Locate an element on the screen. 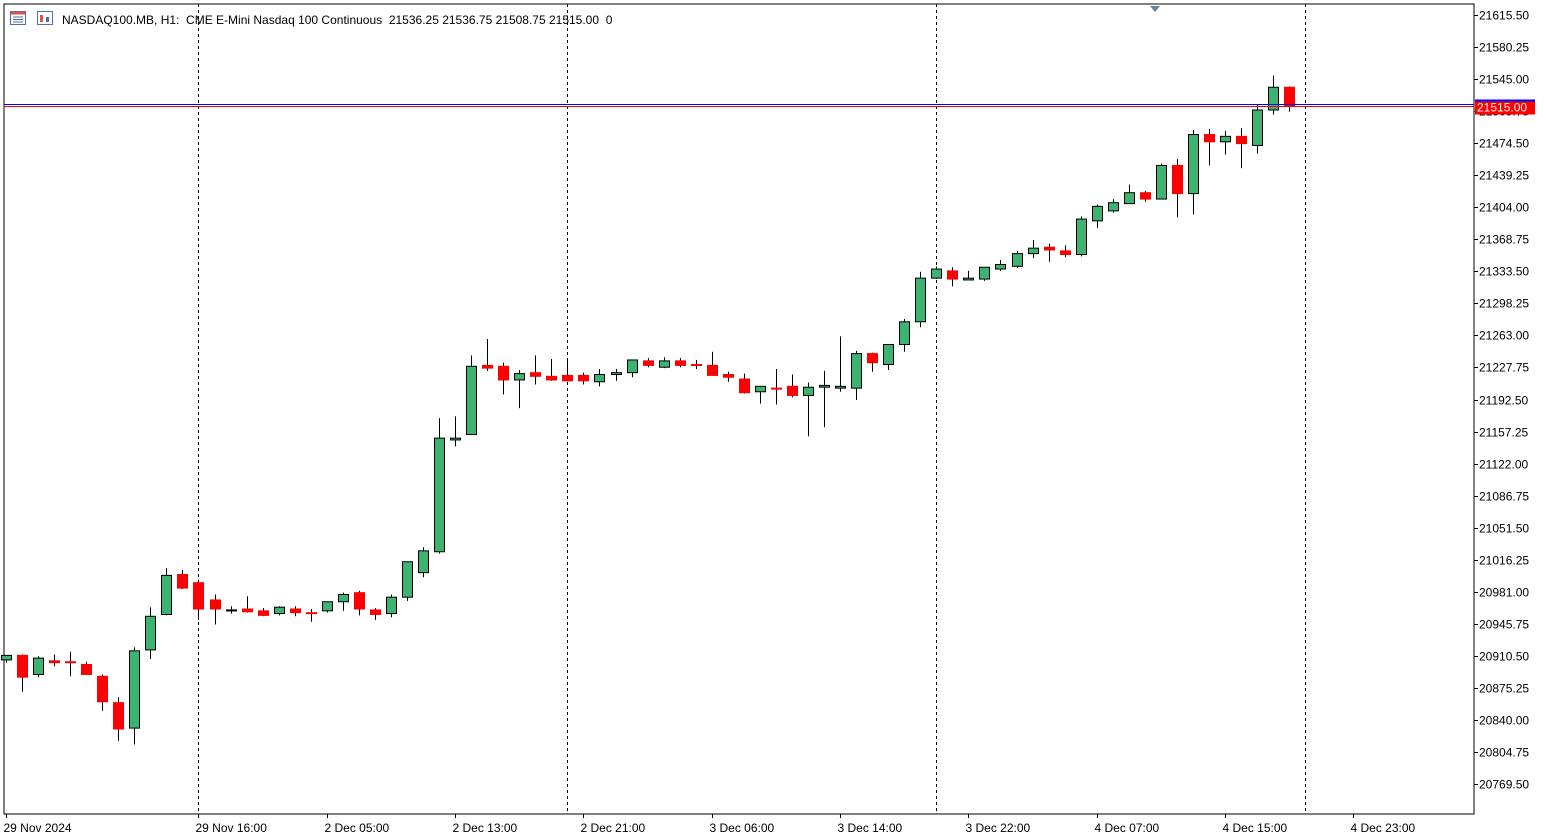 Image resolution: width=1546 pixels, height=837 pixels. price-tick-label: 21086.75 is located at coordinates (1504, 497).